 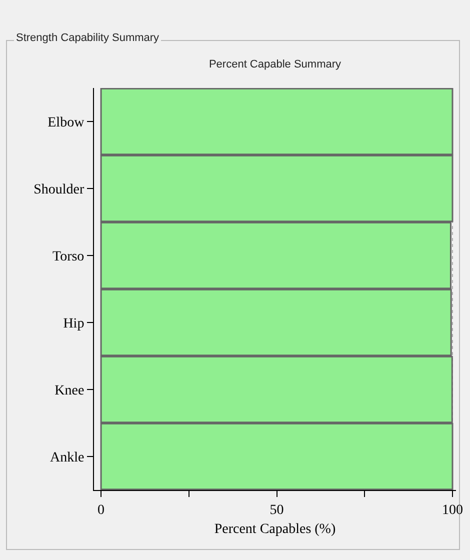 I want to click on x-tick-label: 100, so click(x=452, y=510).